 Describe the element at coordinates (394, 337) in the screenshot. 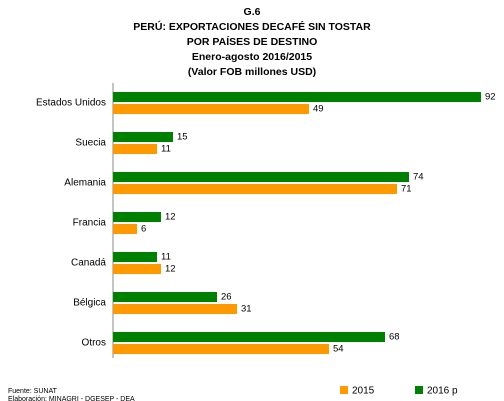

I see `value-label: 68` at that location.